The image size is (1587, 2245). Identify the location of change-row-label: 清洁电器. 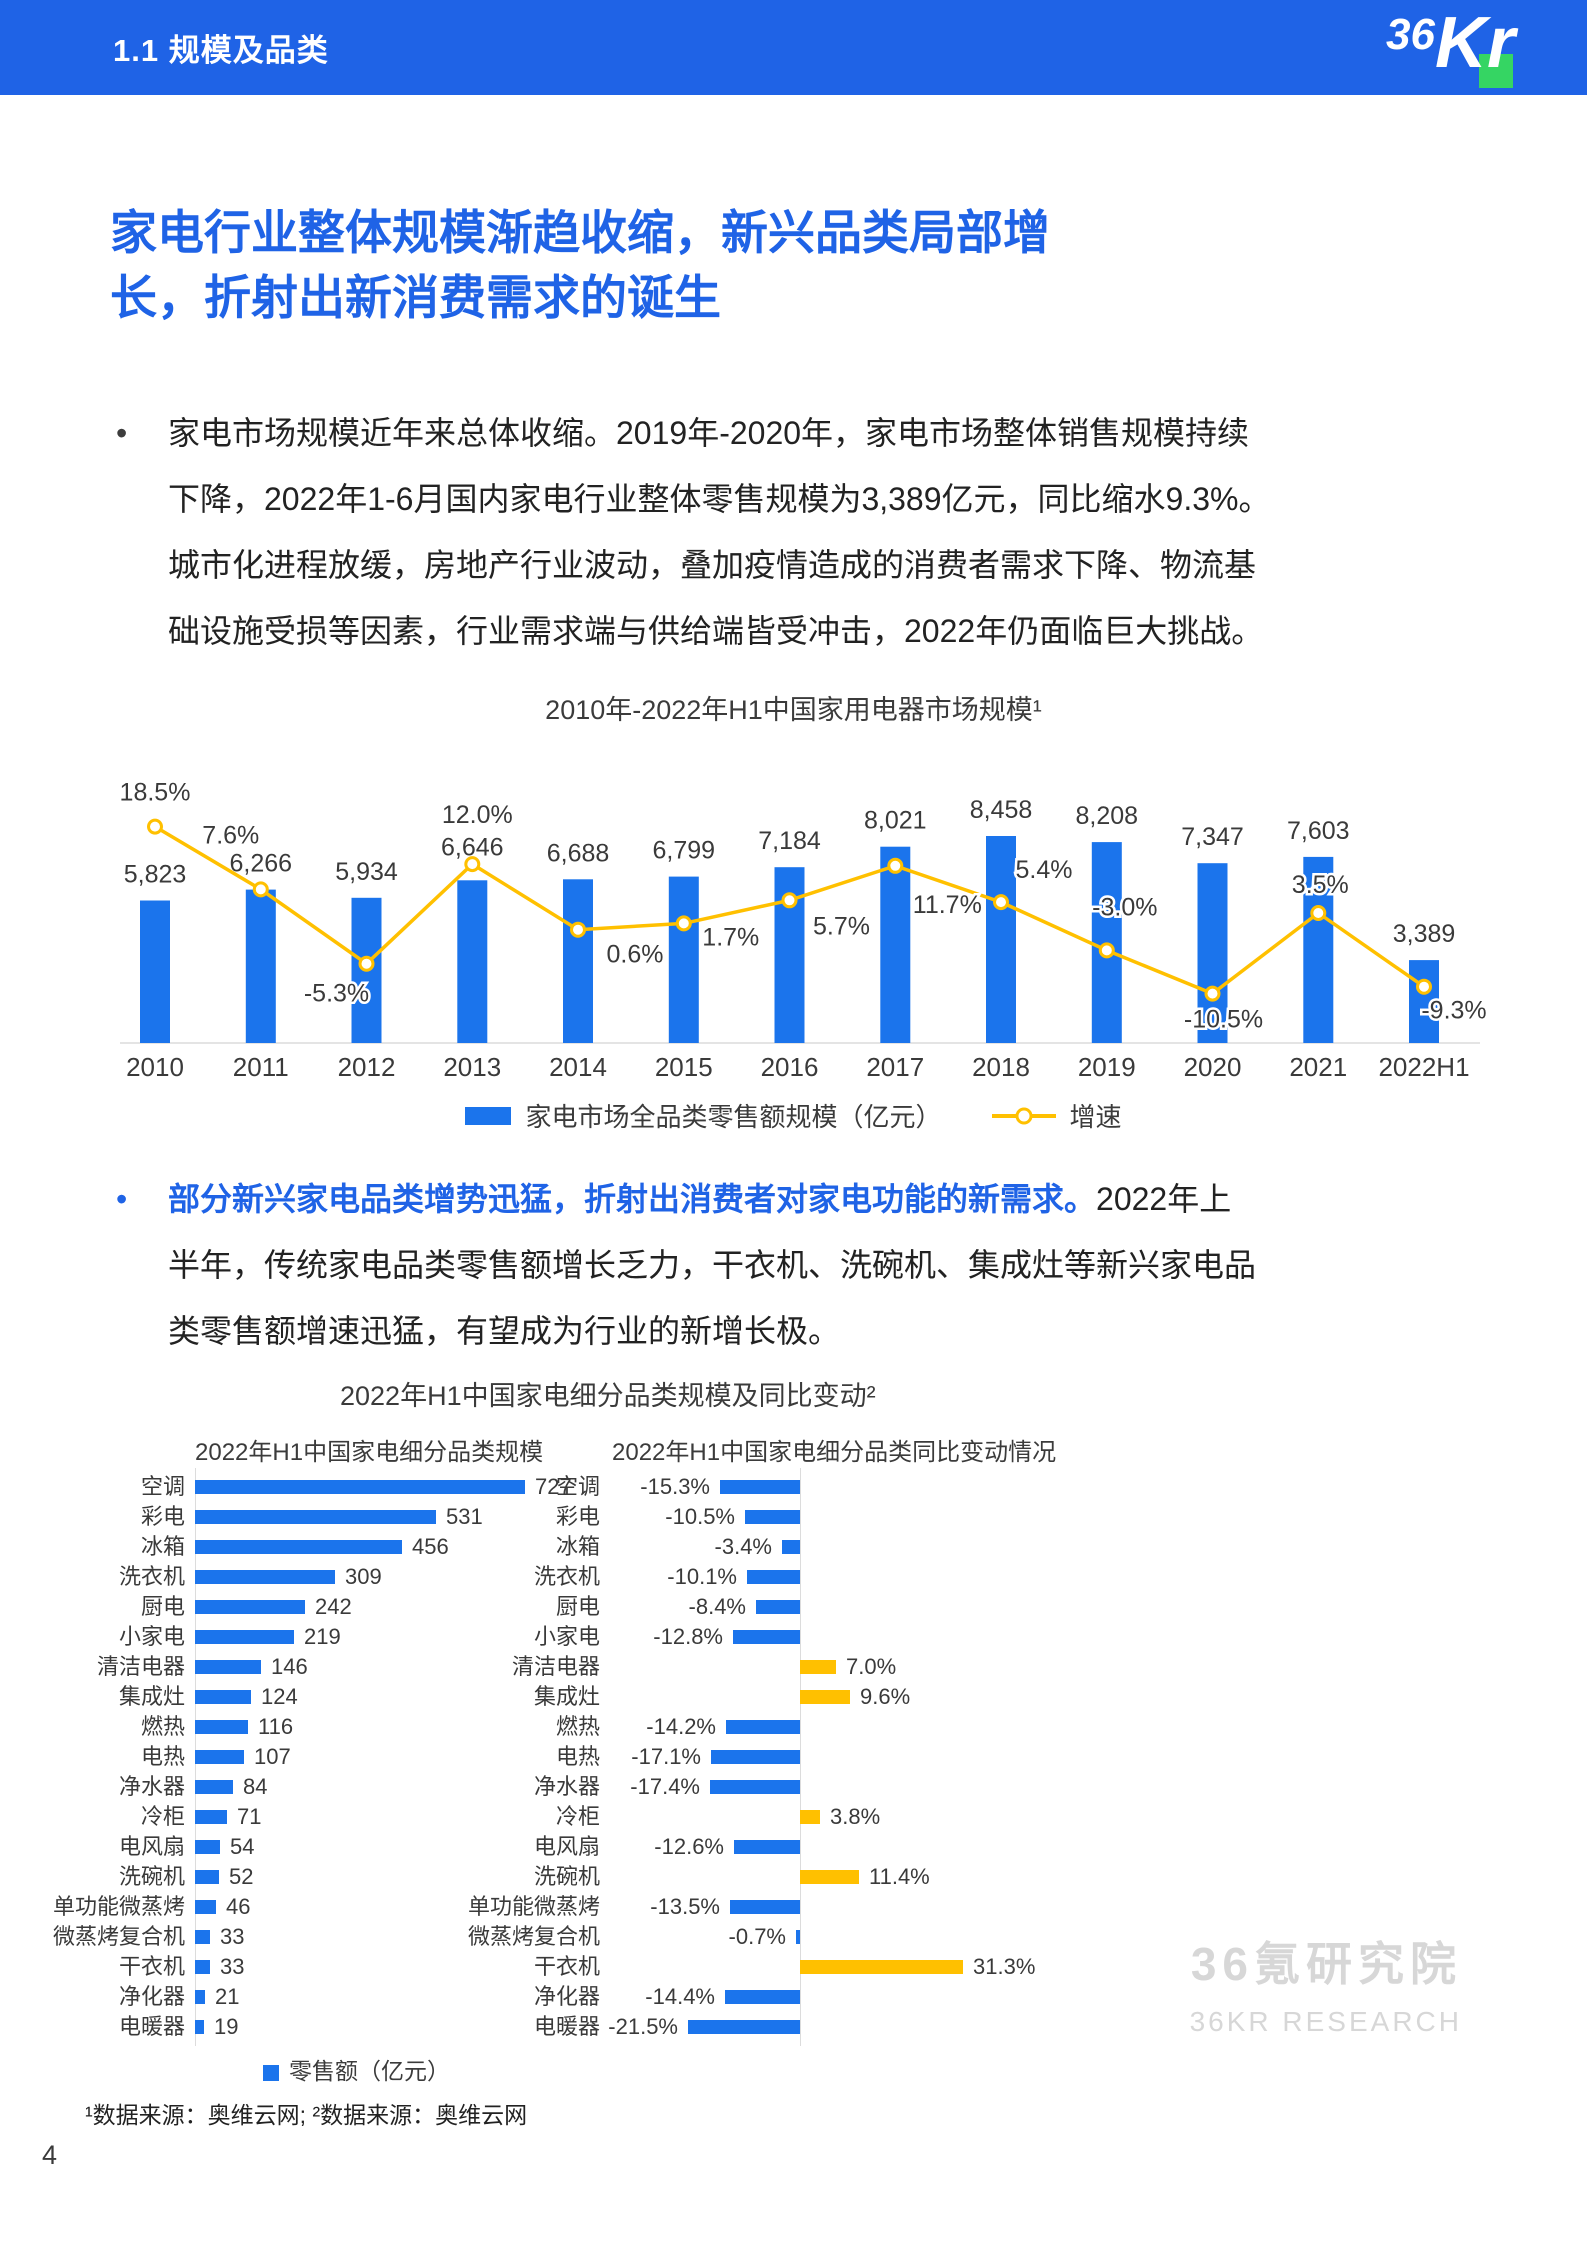
(555, 1666).